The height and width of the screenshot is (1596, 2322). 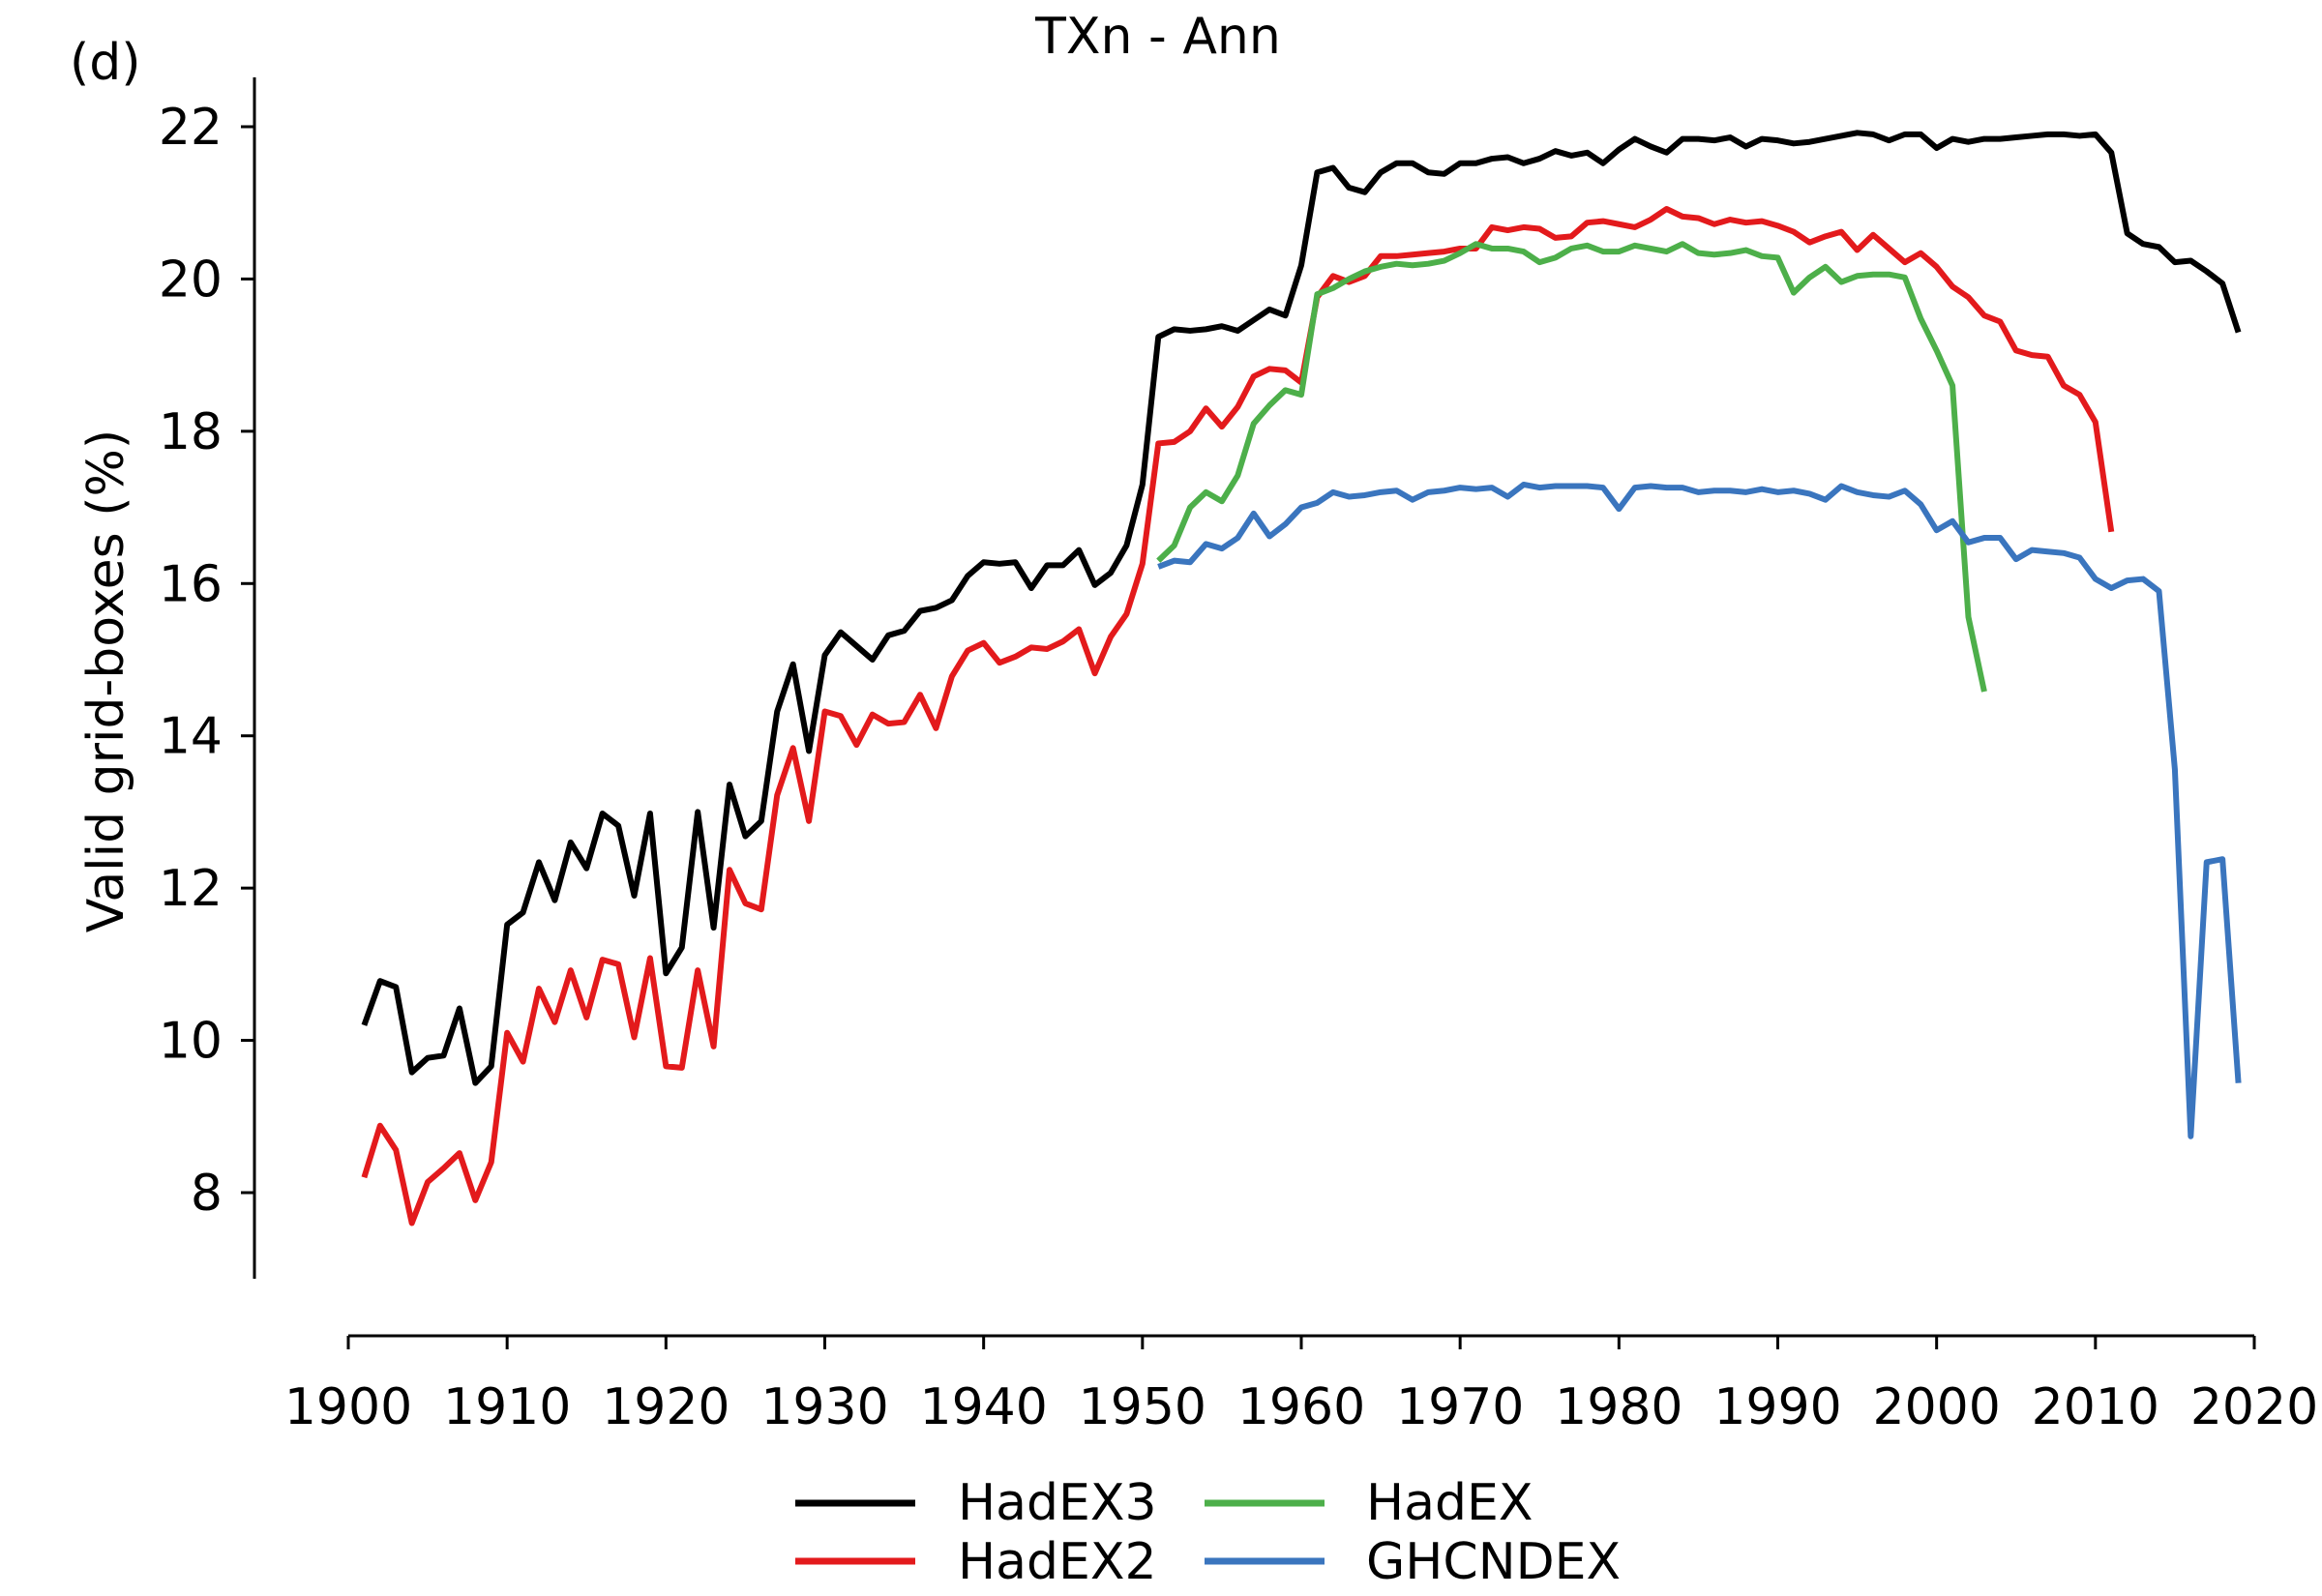 I want to click on panel-label: (d), so click(x=105, y=63).